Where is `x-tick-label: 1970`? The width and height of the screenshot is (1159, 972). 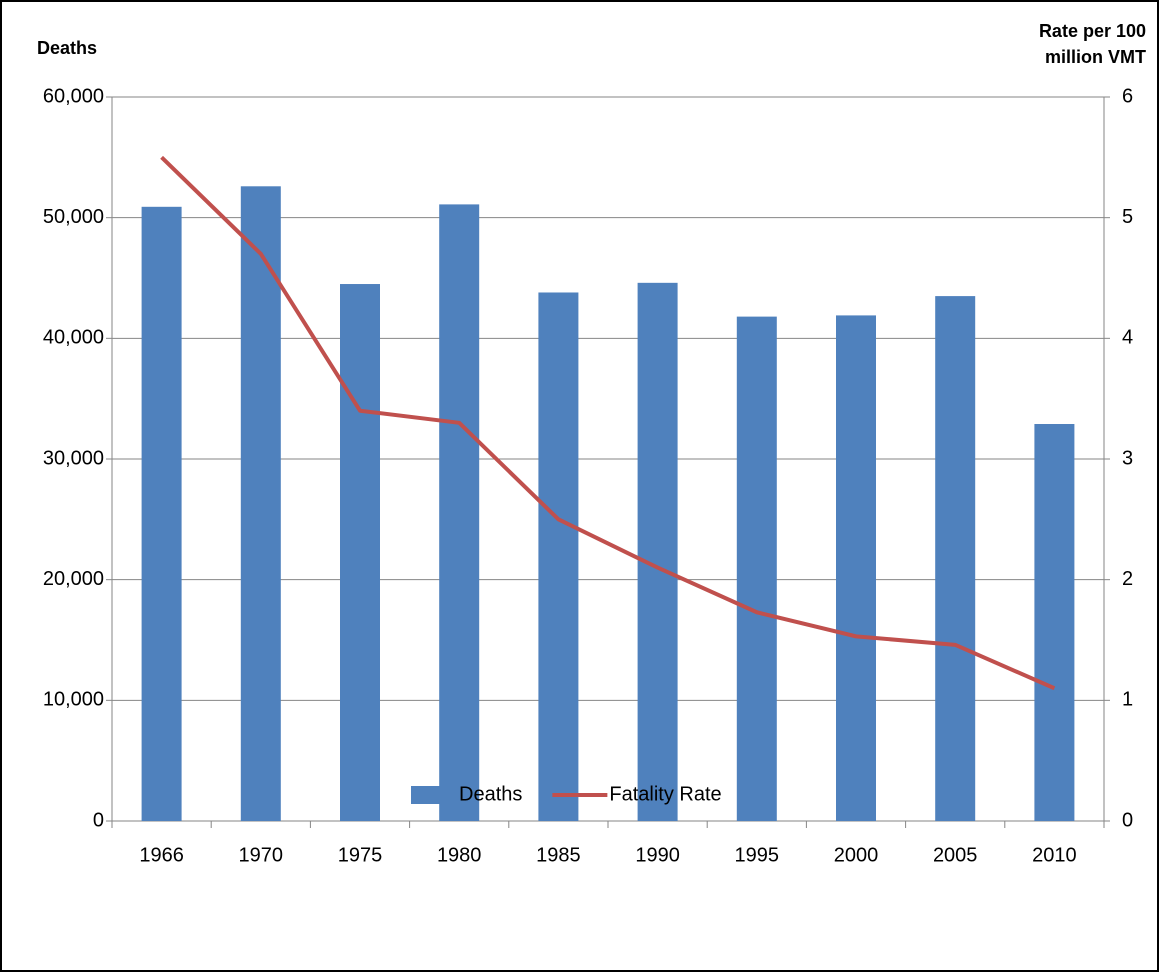
x-tick-label: 1970 is located at coordinates (261, 855).